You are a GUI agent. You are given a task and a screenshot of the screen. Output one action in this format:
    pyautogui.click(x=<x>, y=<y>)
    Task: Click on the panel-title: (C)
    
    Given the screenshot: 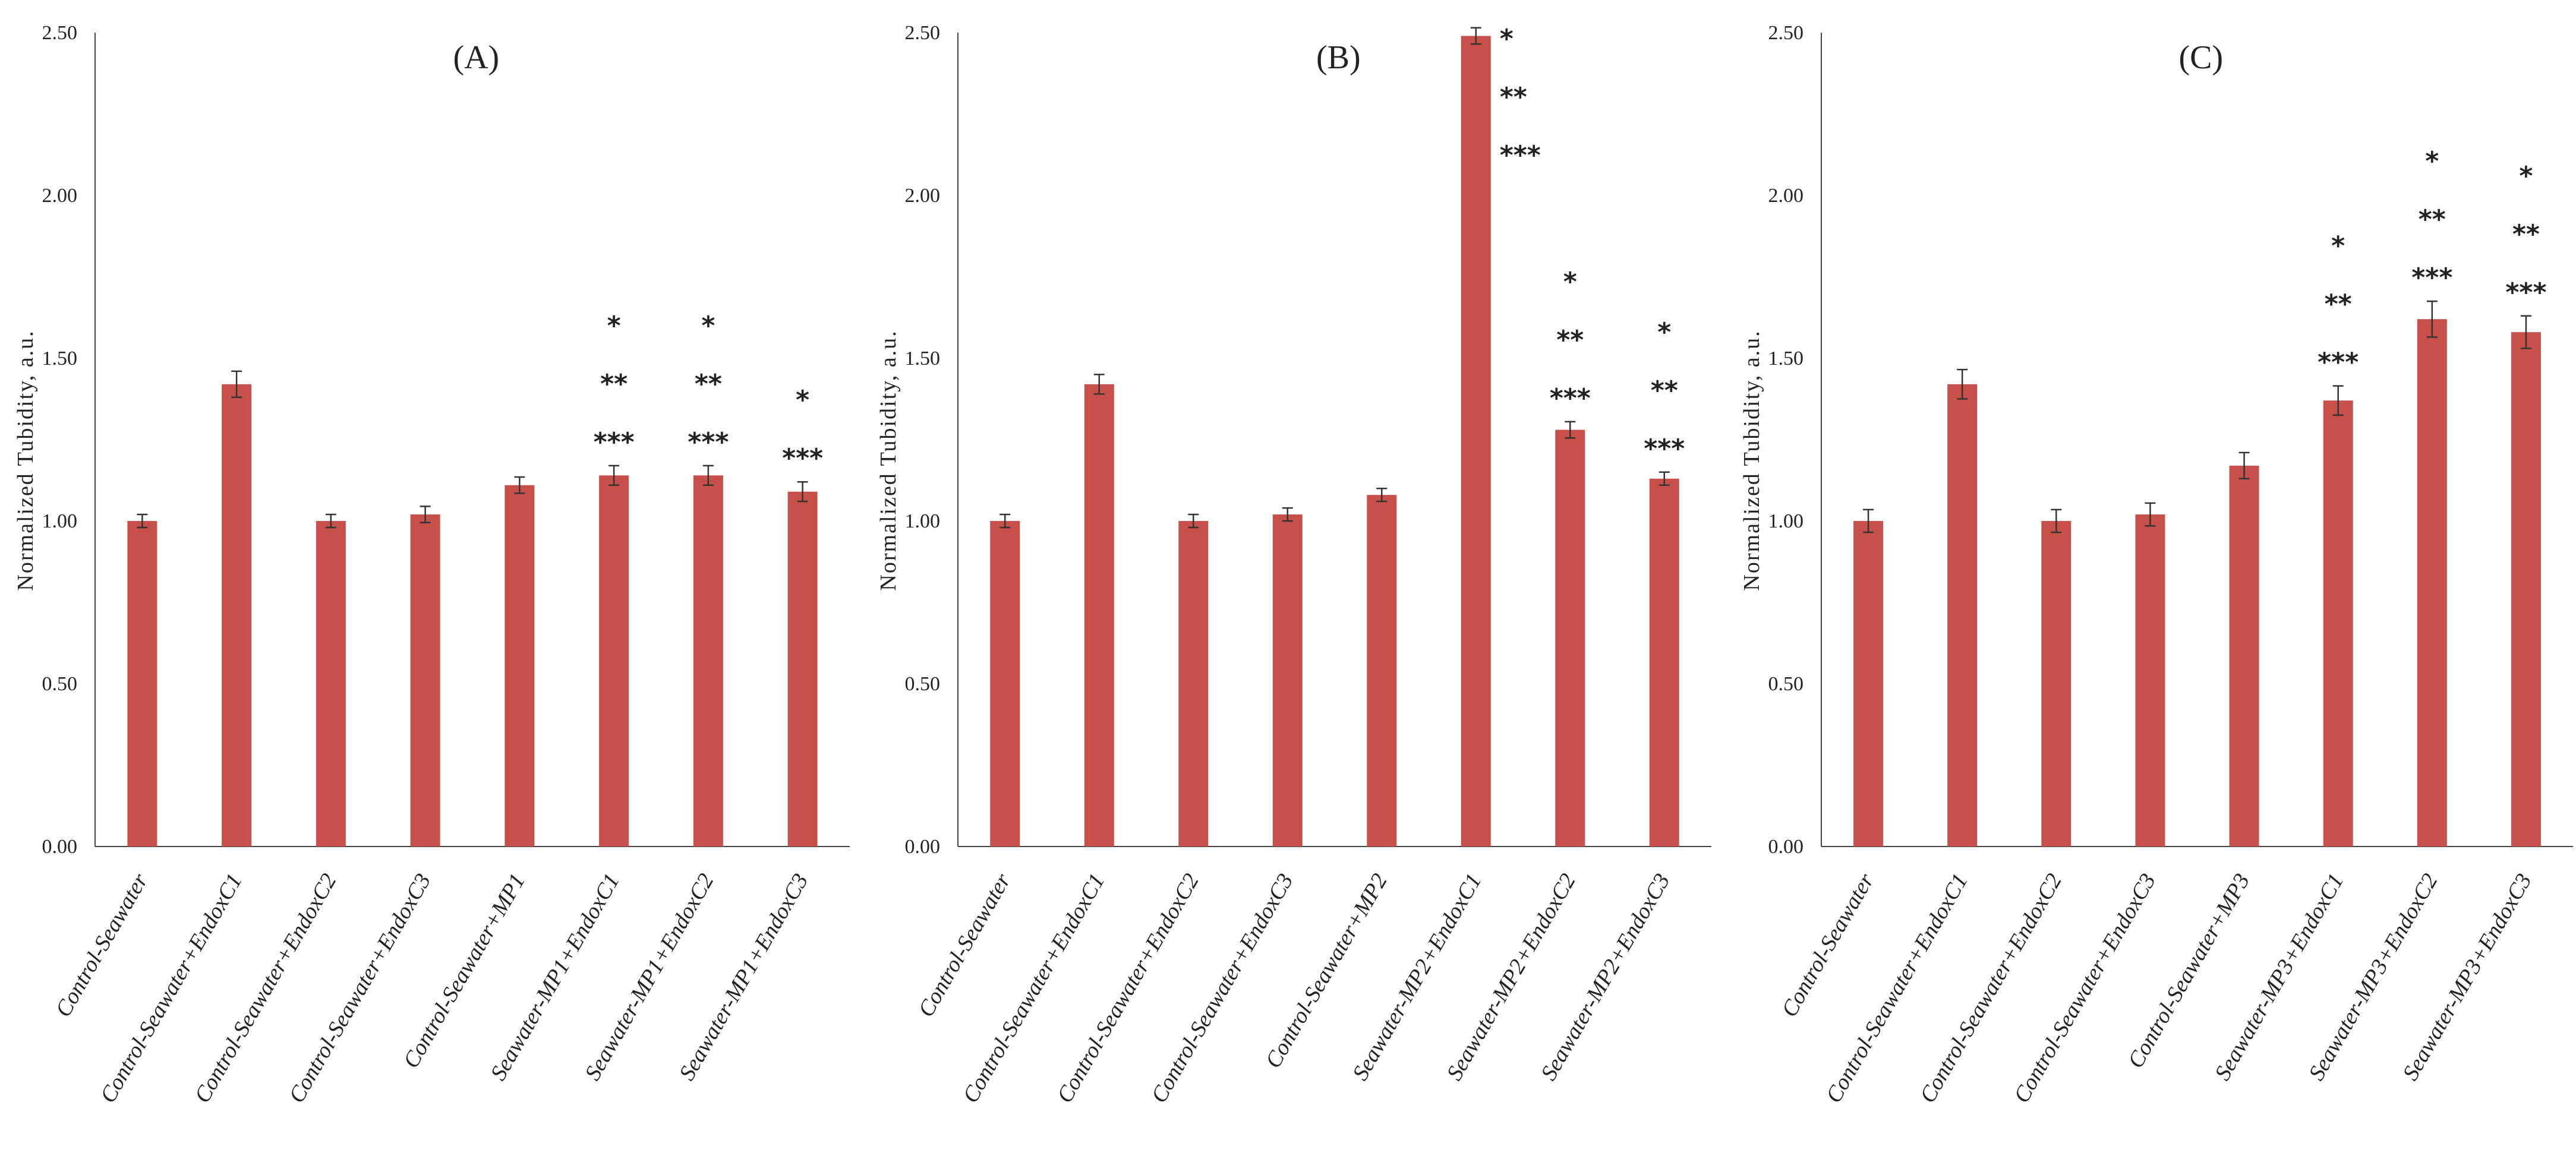 What is the action you would take?
    pyautogui.click(x=2200, y=57)
    